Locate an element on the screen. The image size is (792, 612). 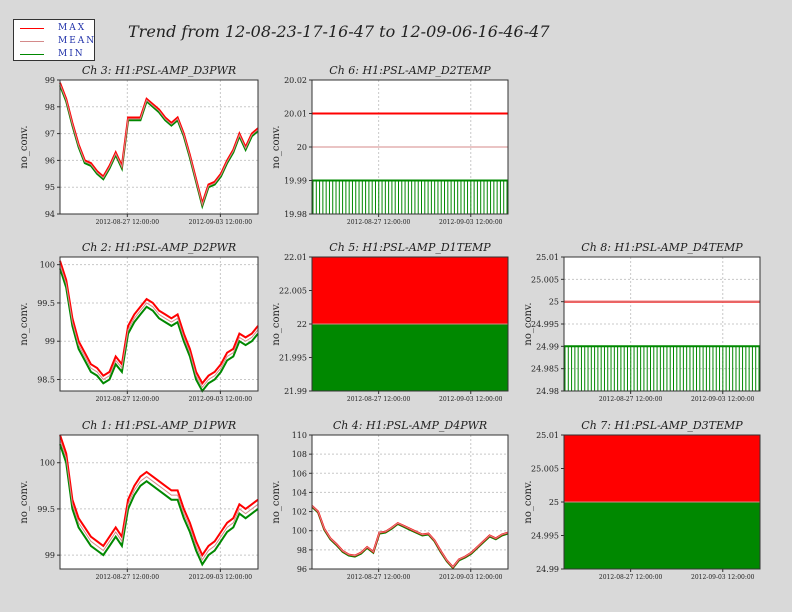
y-tick-label: 104 is located at coordinates (299, 492).